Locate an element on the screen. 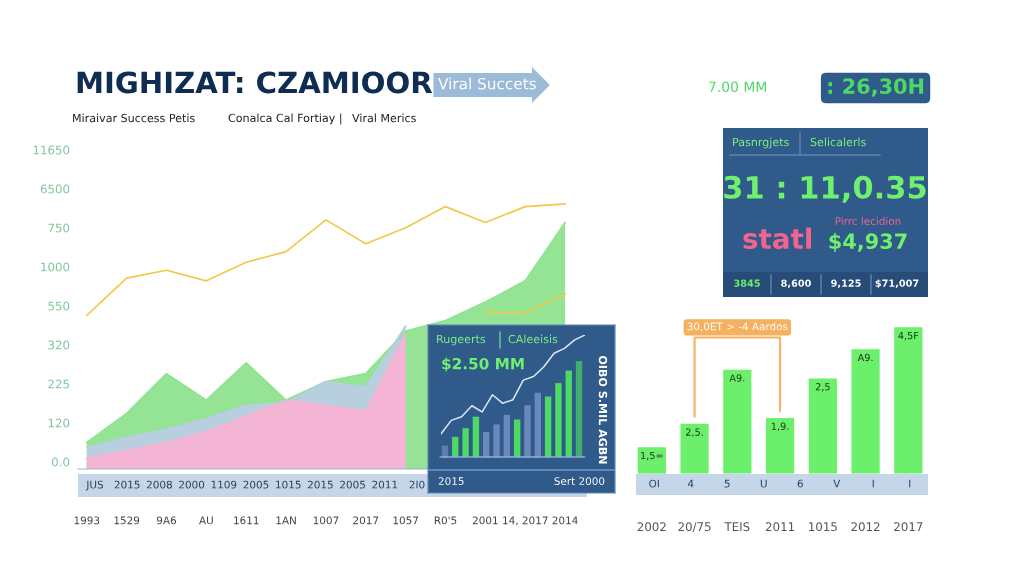  text: Miraivar Success Petis is located at coordinates (134, 118).